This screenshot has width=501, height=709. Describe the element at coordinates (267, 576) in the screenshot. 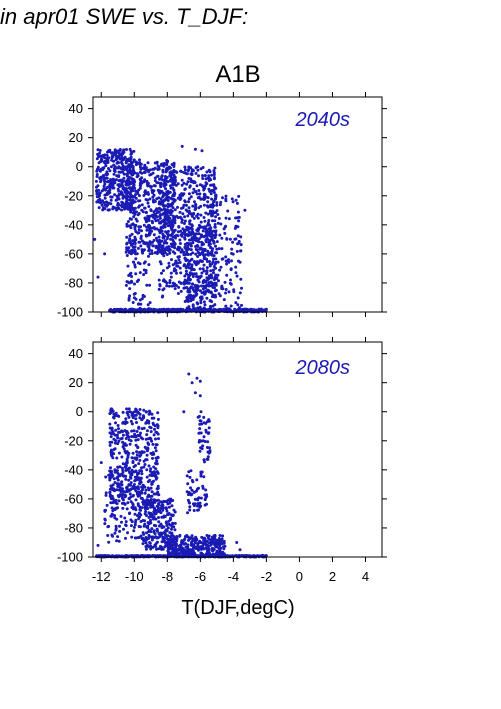

I see `x-tick-label: -2` at that location.